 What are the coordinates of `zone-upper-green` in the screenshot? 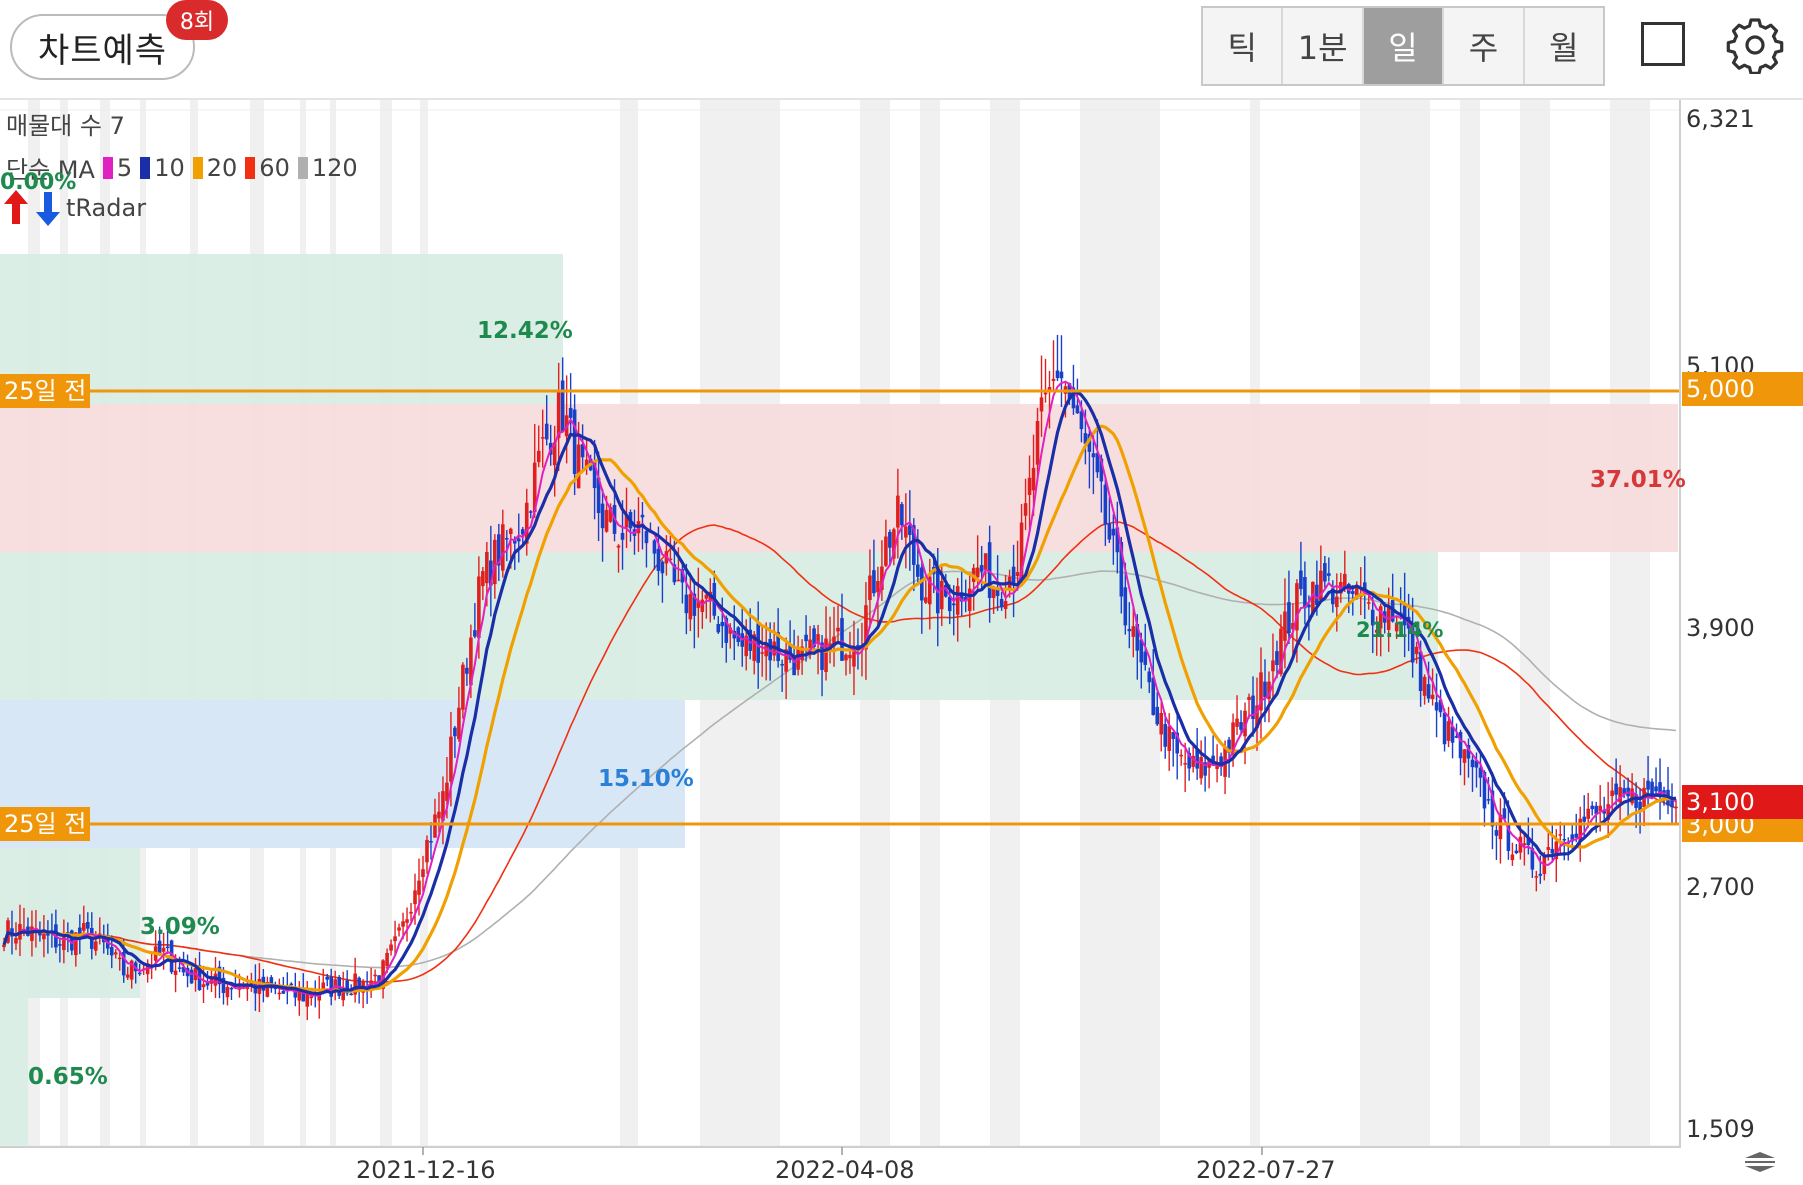 It's located at (281, 329).